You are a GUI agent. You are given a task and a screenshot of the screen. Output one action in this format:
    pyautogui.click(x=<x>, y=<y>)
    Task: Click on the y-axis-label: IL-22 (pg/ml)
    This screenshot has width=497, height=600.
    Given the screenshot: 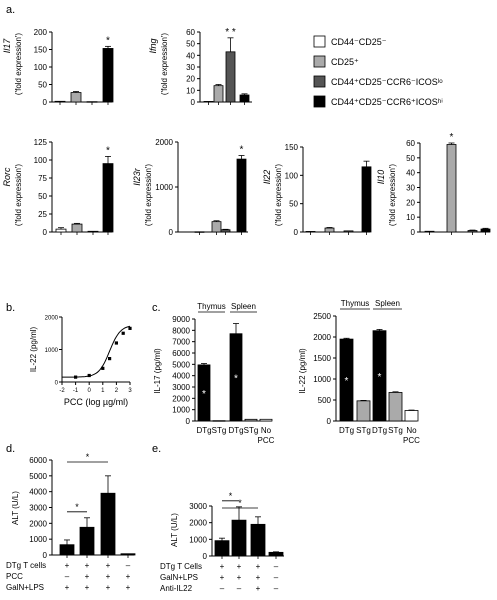 What is the action you would take?
    pyautogui.click(x=302, y=371)
    